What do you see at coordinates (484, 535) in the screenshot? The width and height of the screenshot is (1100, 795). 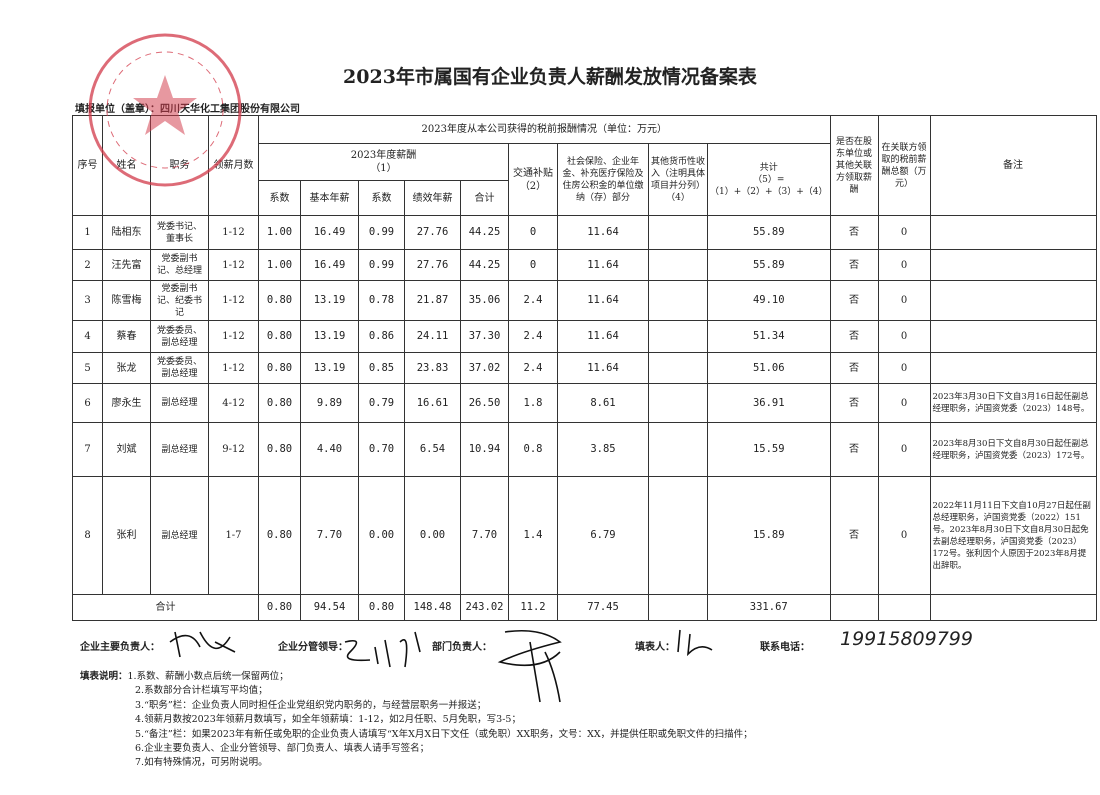 I see `cell-subtotal: 7.70` at bounding box center [484, 535].